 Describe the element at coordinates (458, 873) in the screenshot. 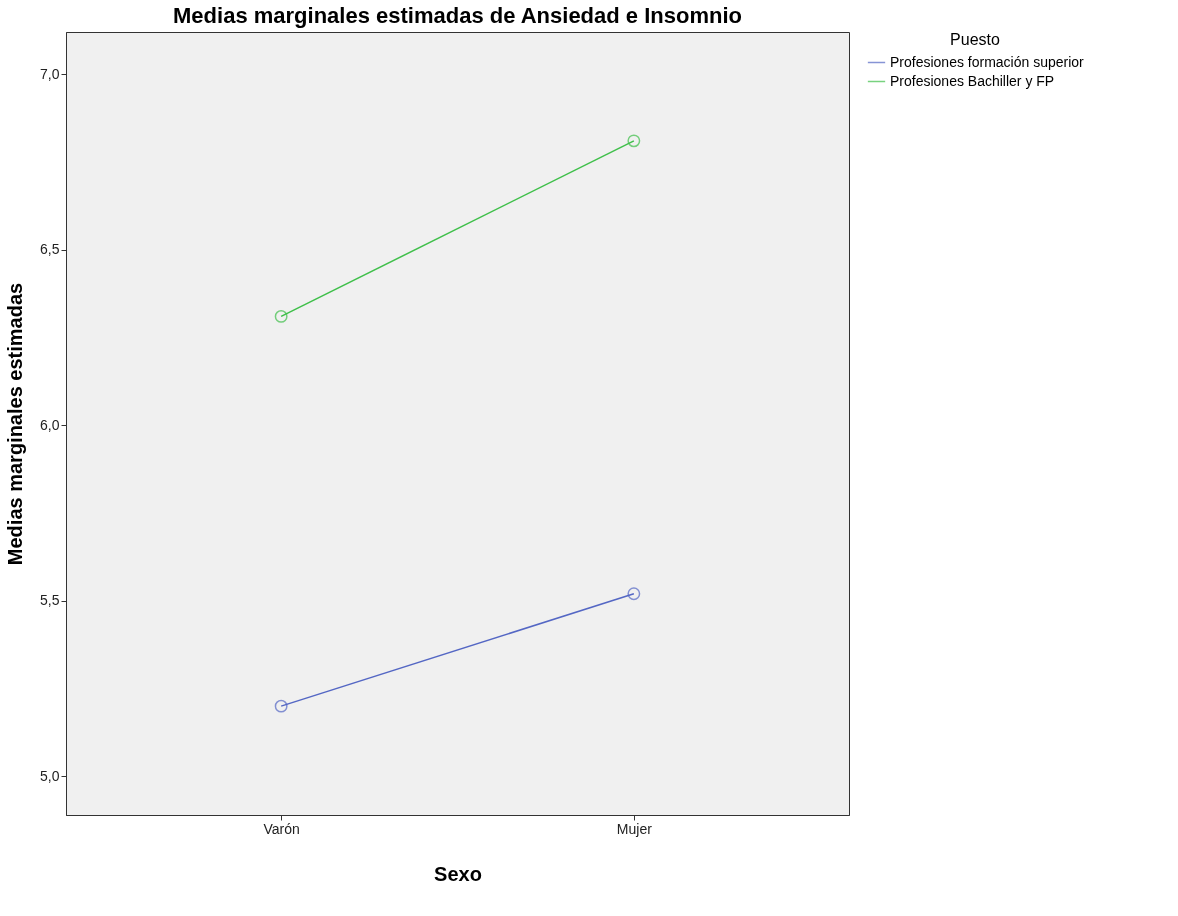

I see `x-axis-title: Sexo` at that location.